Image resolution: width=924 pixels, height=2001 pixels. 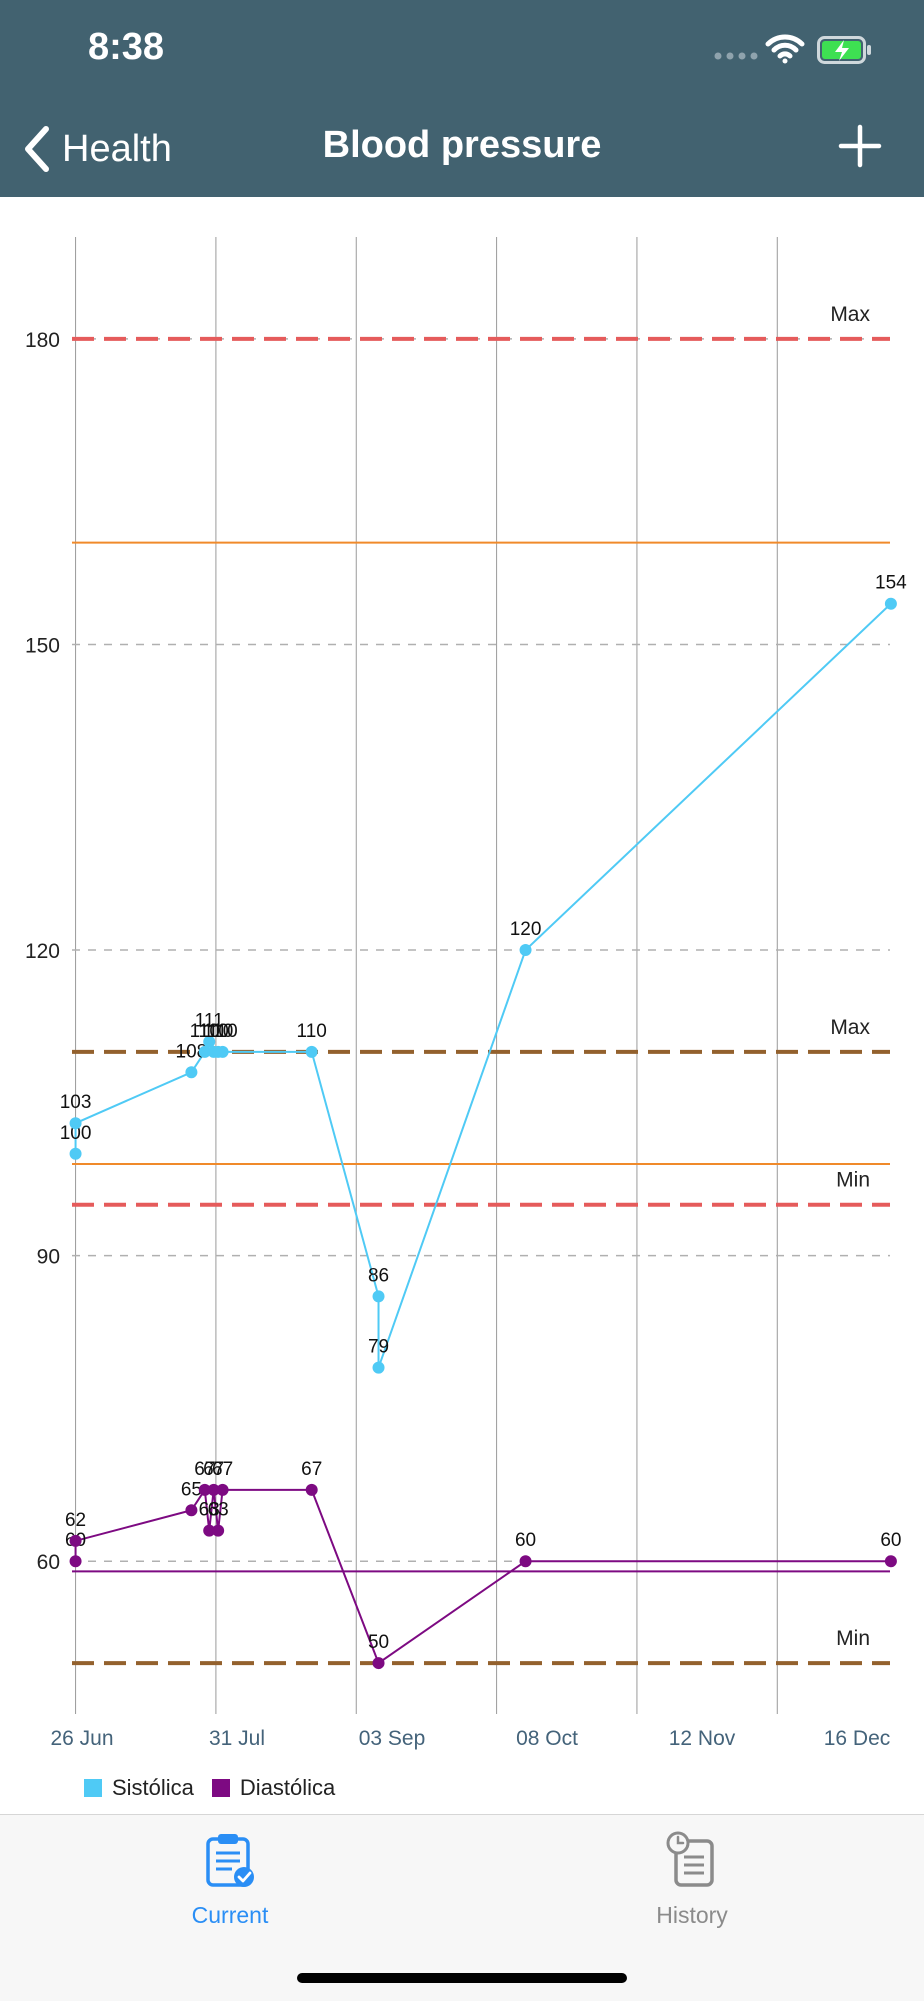 What do you see at coordinates (48, 1562) in the screenshot?
I see `y-tick-label: 60` at bounding box center [48, 1562].